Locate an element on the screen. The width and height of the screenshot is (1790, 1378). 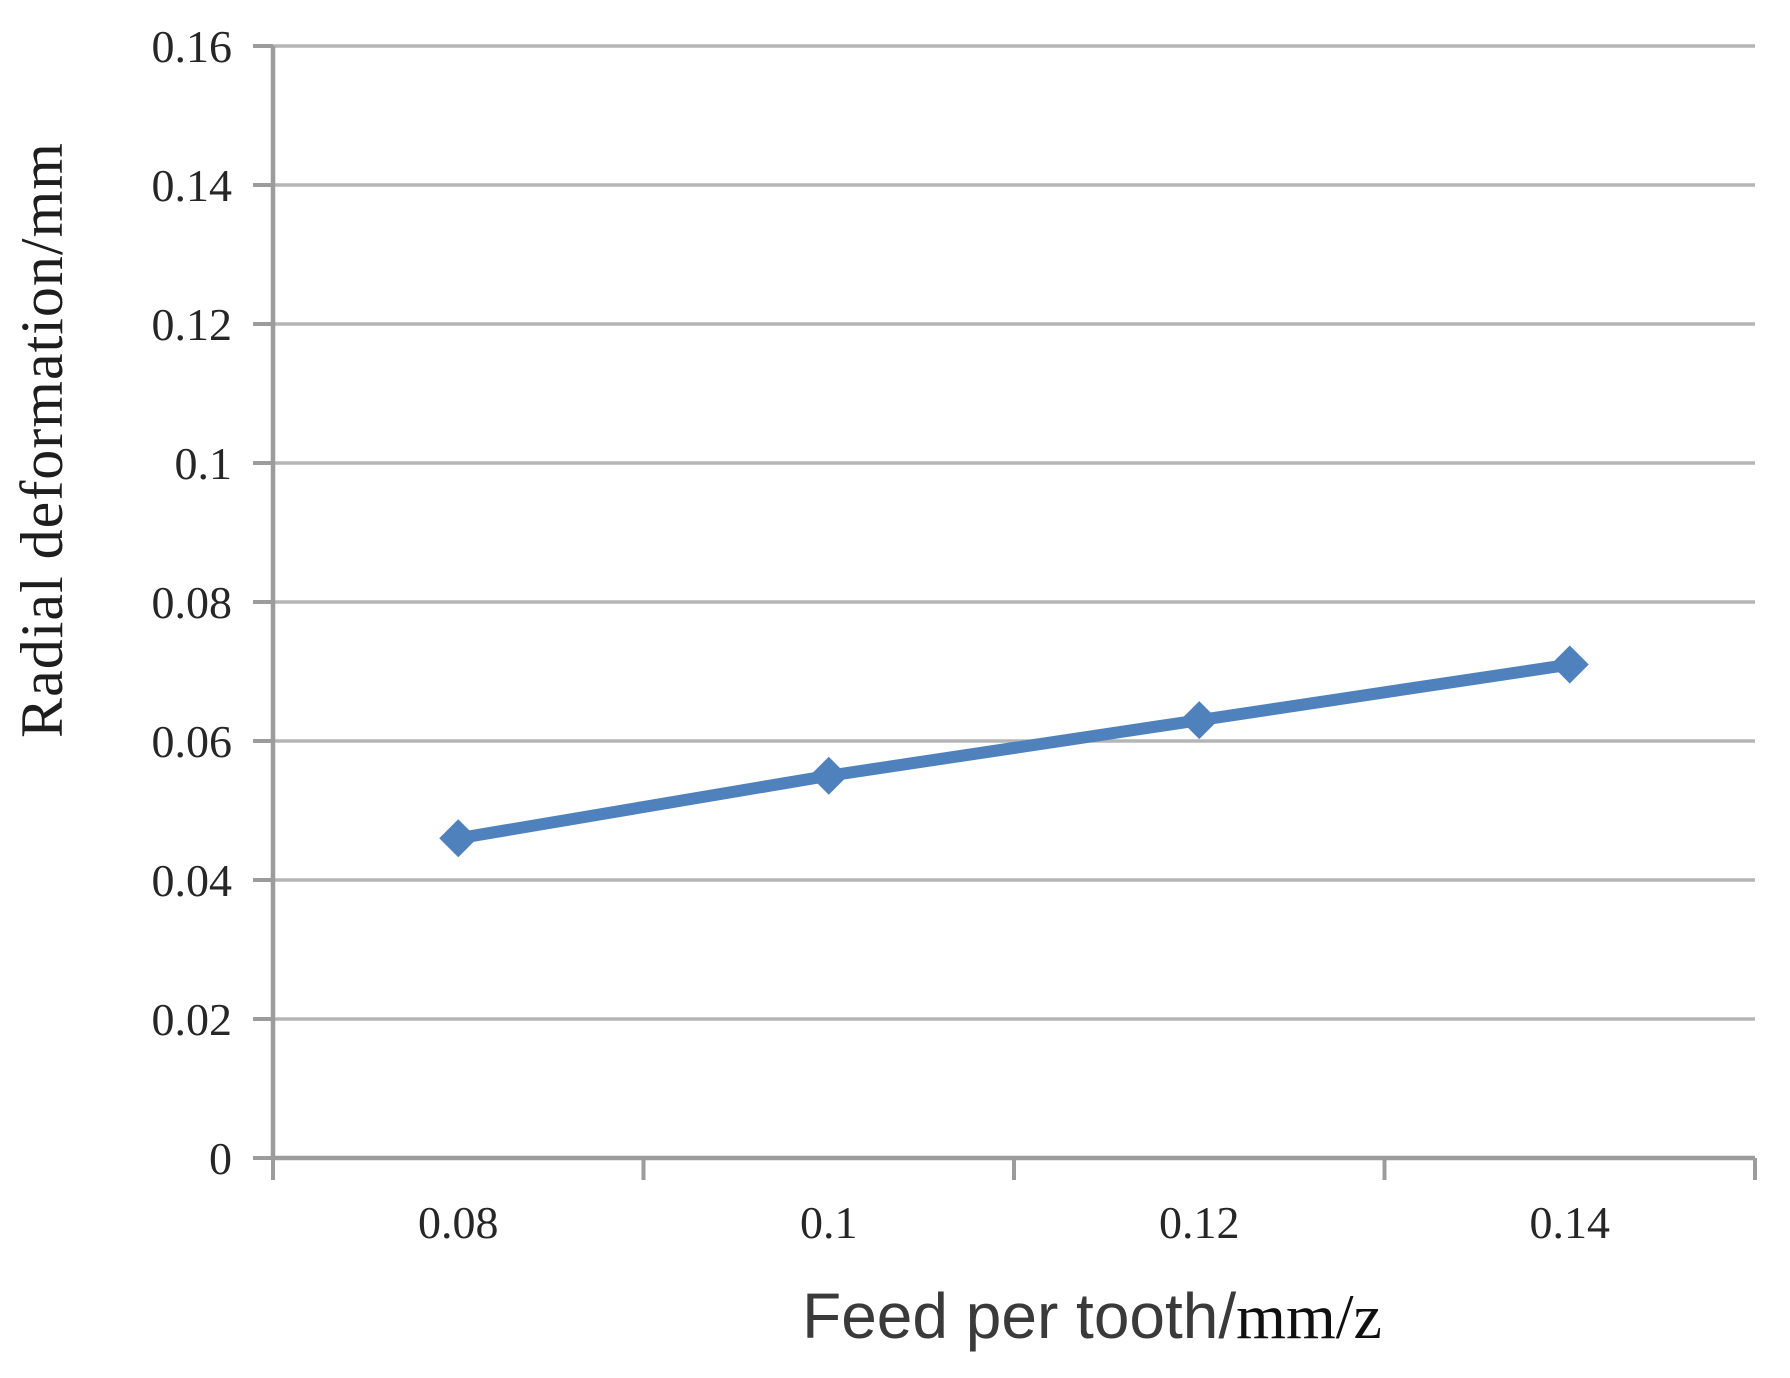
y-tick-label: 0.08 is located at coordinates (192, 602).